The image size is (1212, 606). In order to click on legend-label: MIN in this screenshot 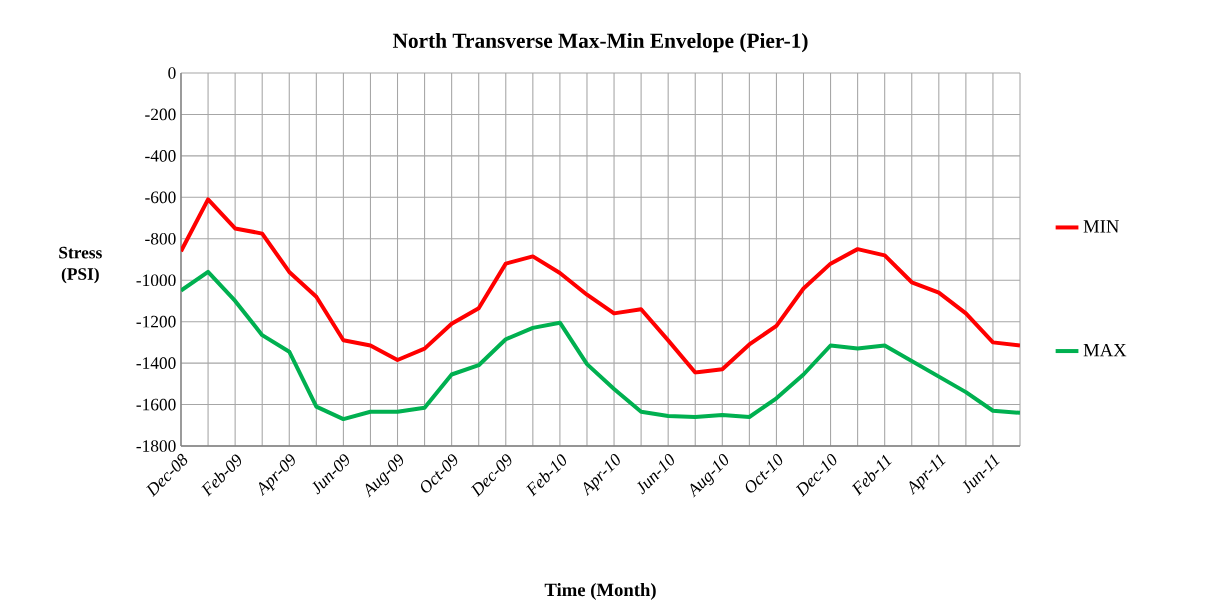, I will do `click(1101, 226)`.